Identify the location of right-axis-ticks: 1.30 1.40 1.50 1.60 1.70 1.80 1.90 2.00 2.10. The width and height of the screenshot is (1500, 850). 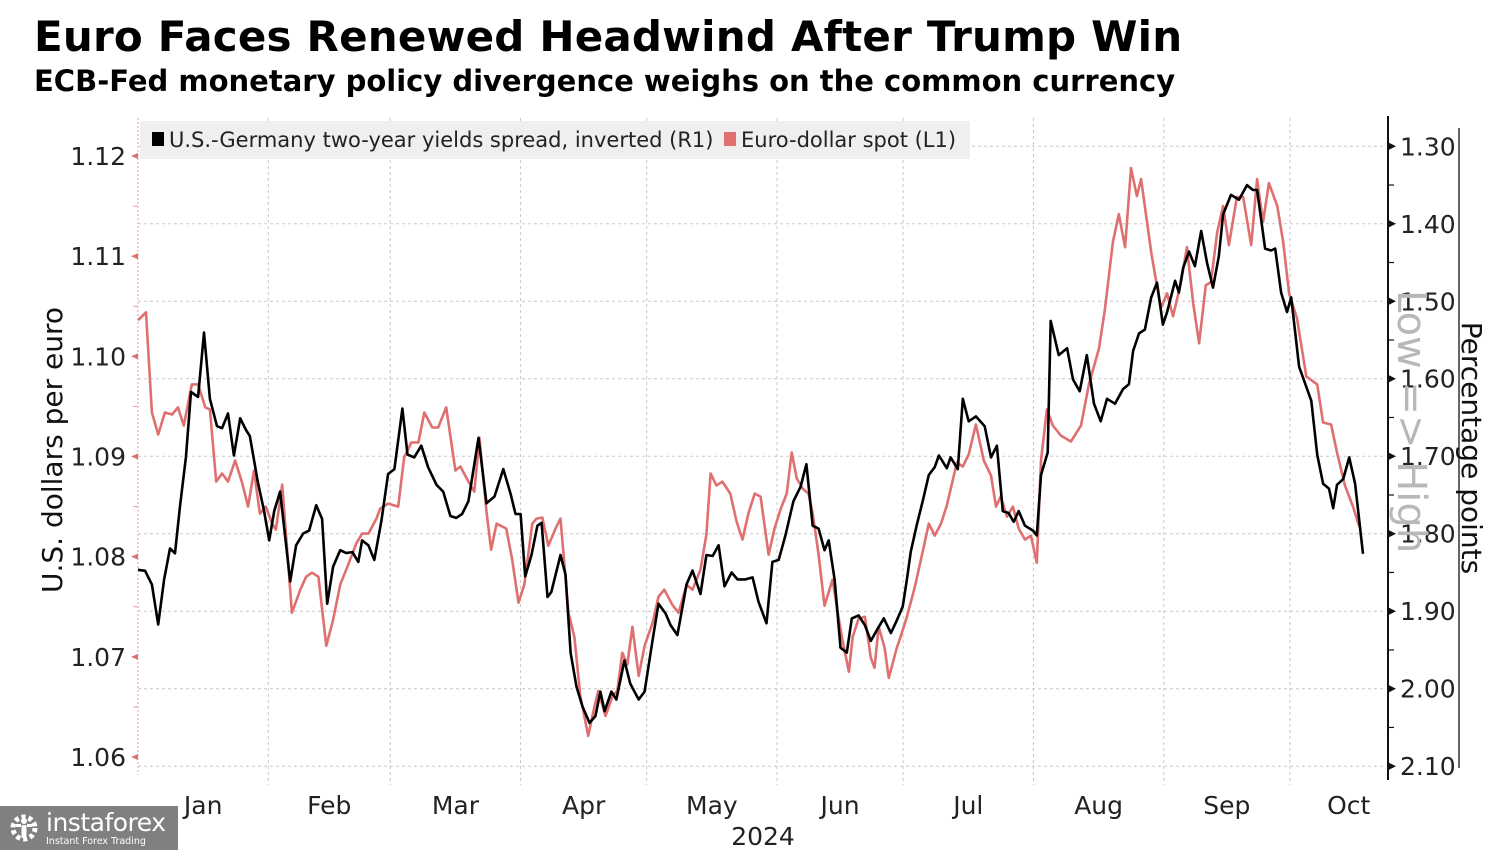
(1422, 456).